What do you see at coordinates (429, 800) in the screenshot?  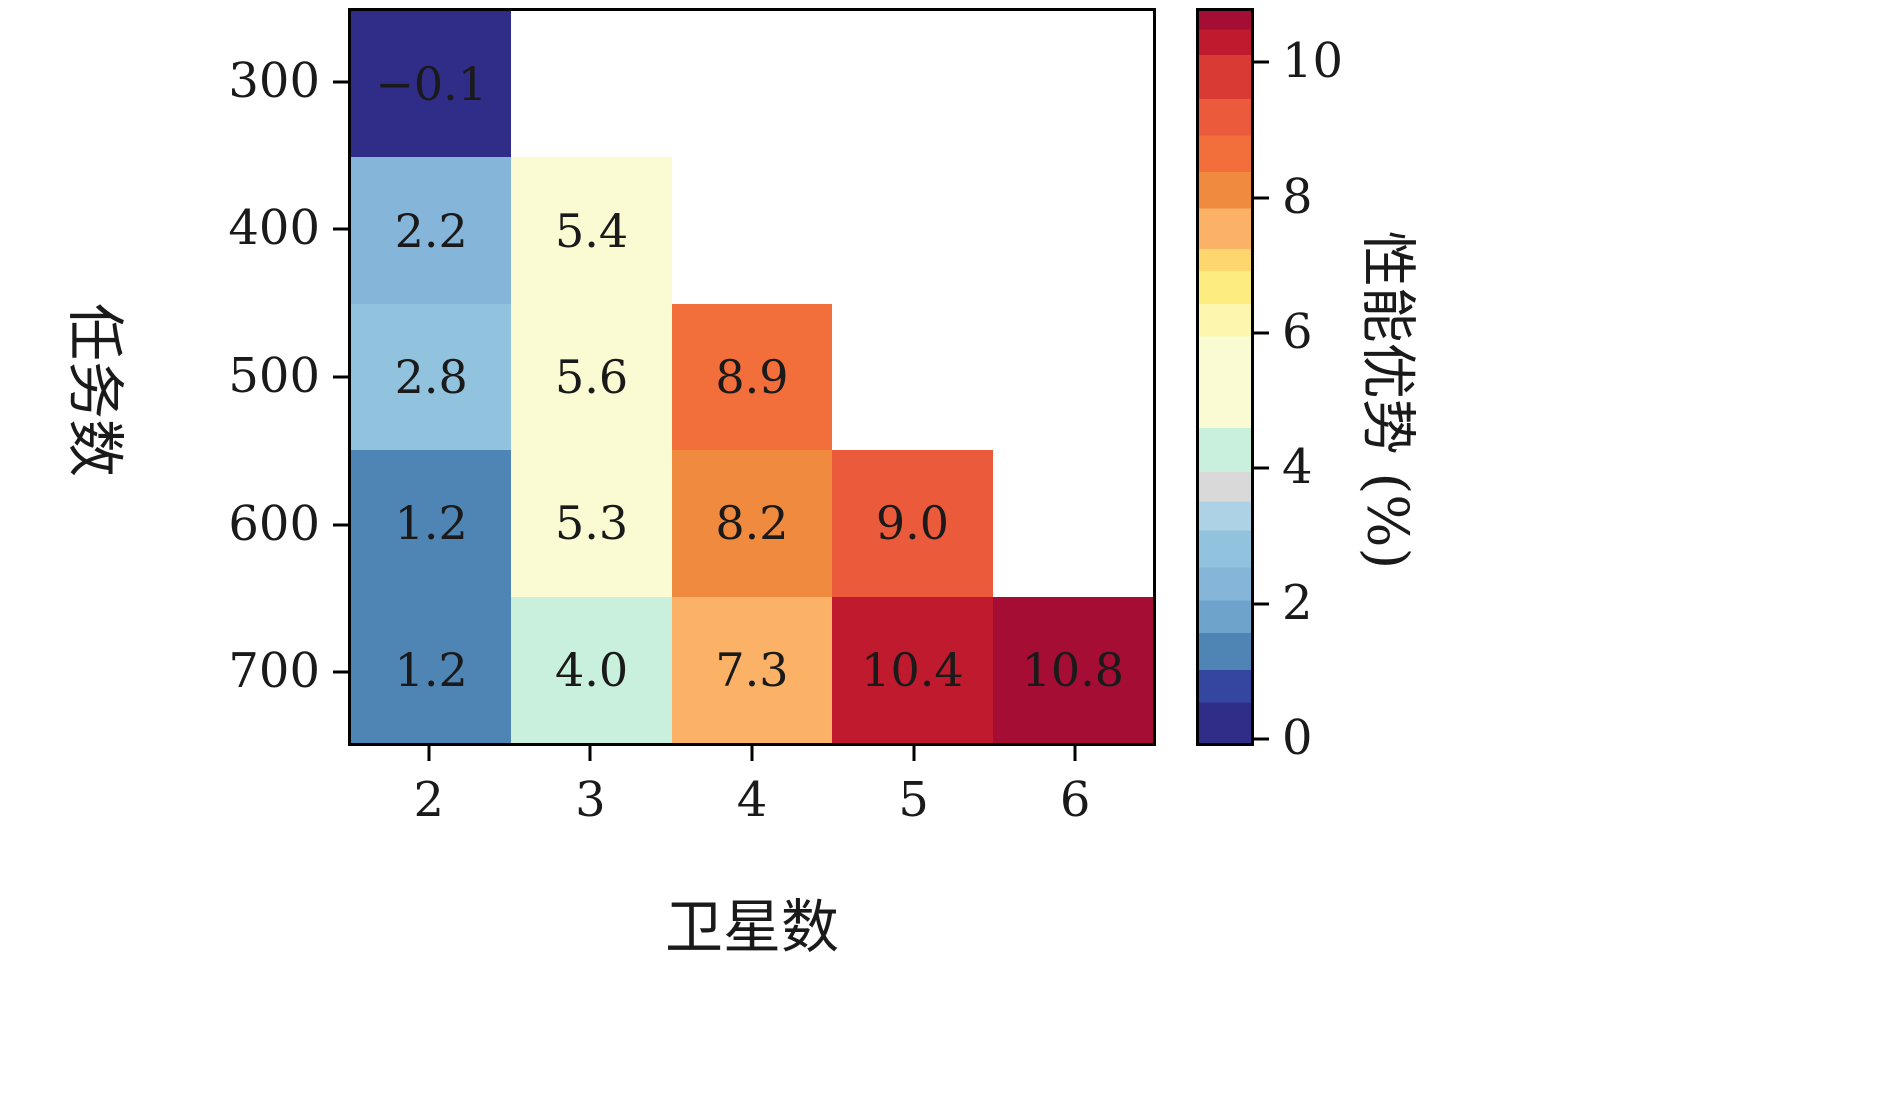 I see `x-axis-tick-label: 2` at bounding box center [429, 800].